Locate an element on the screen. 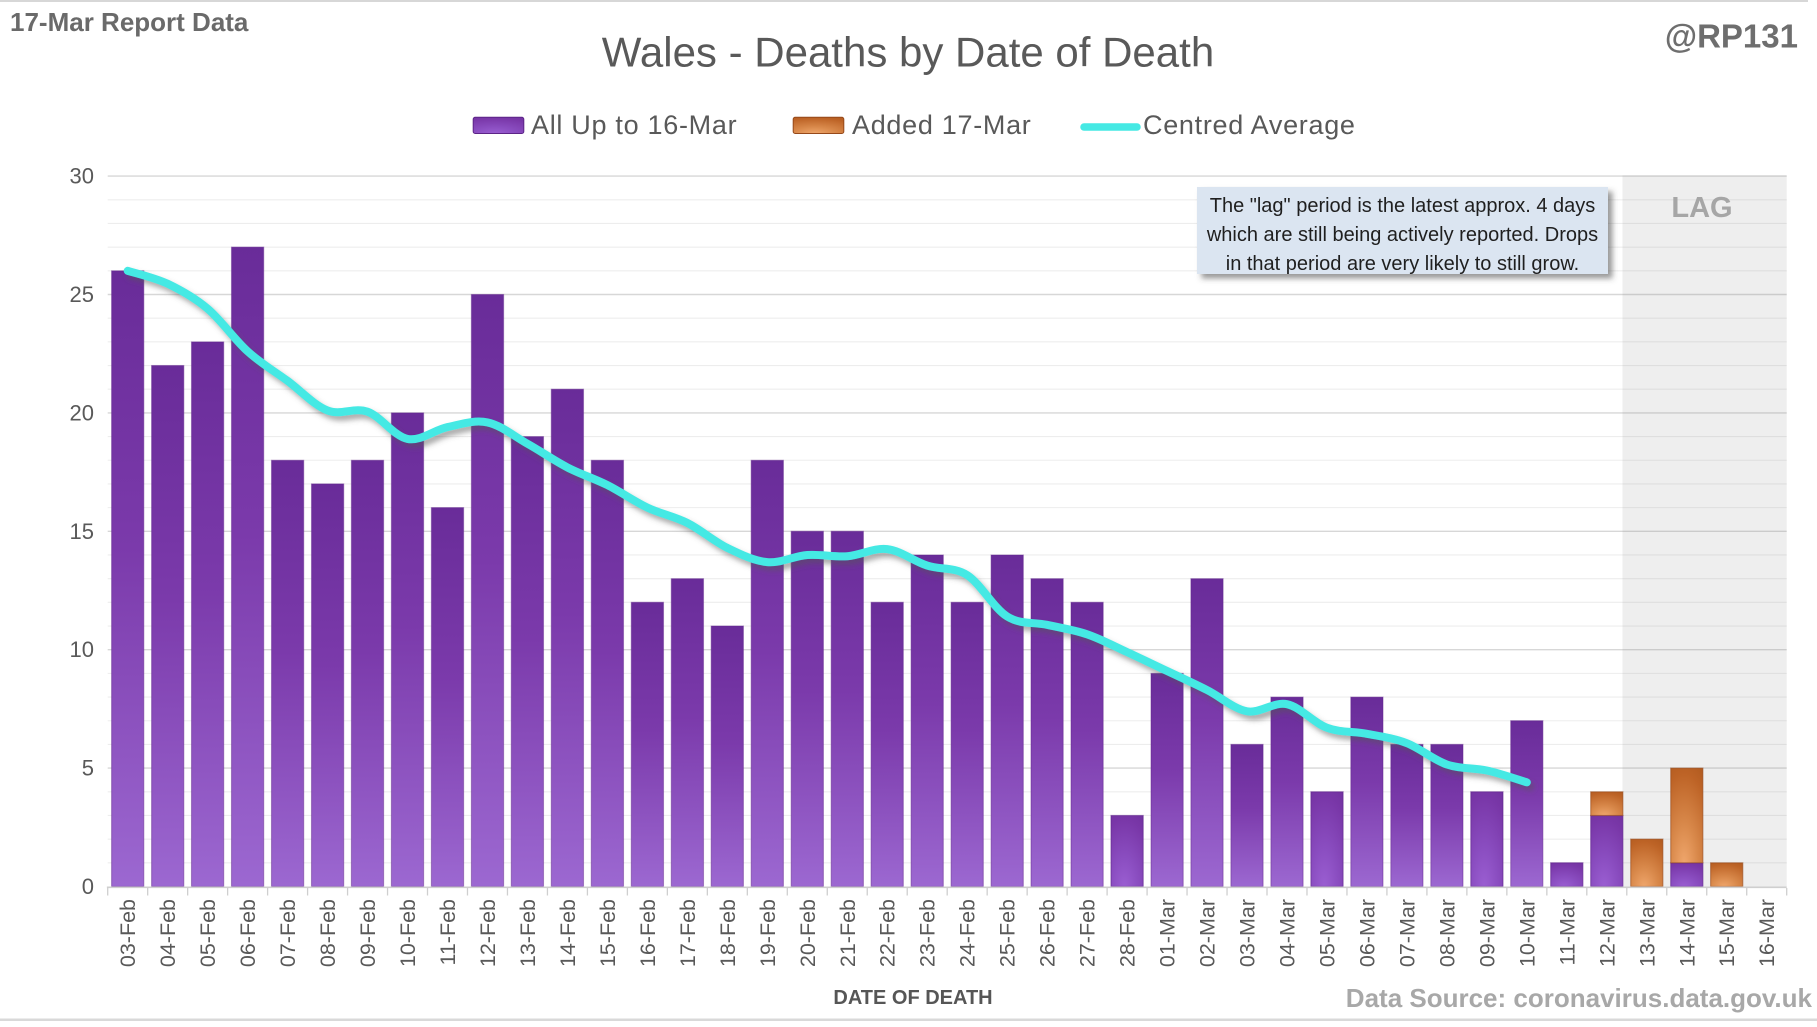  svg-text: 05-Feb is located at coordinates (208, 933).